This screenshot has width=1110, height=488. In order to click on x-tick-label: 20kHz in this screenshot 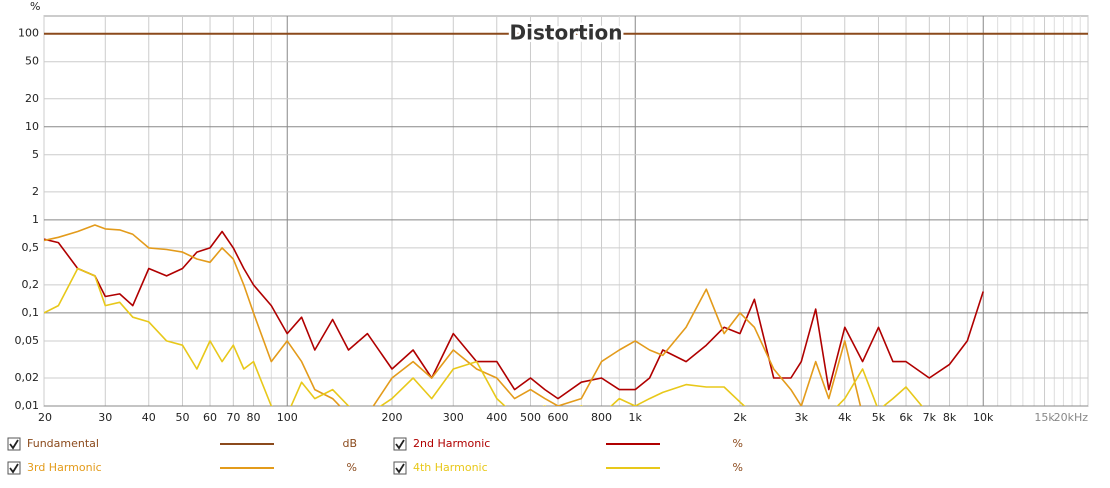, I will do `click(1071, 417)`.